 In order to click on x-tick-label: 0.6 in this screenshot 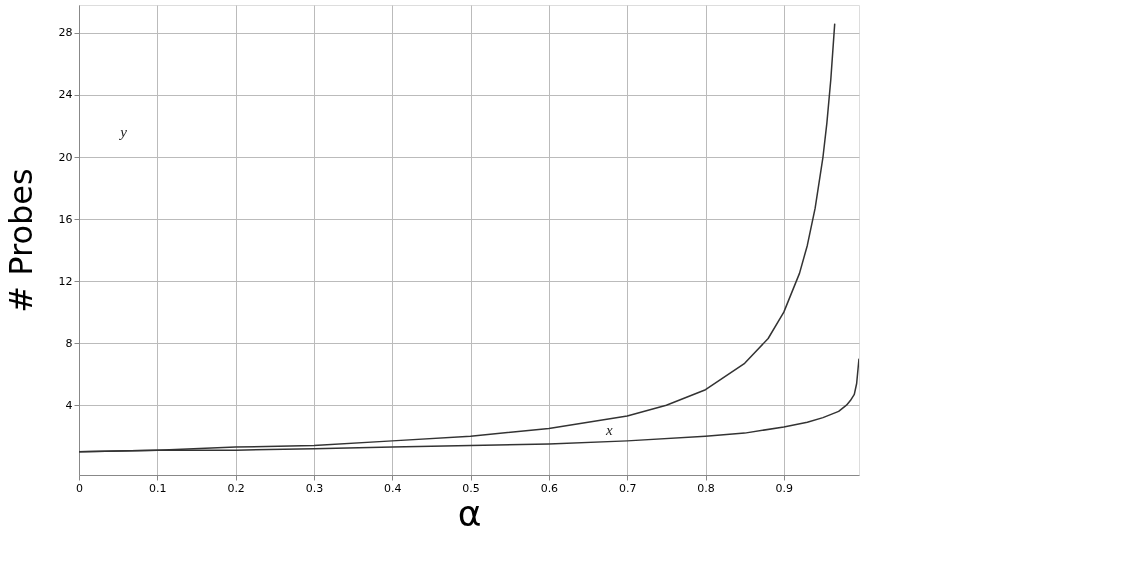, I will do `click(549, 488)`.